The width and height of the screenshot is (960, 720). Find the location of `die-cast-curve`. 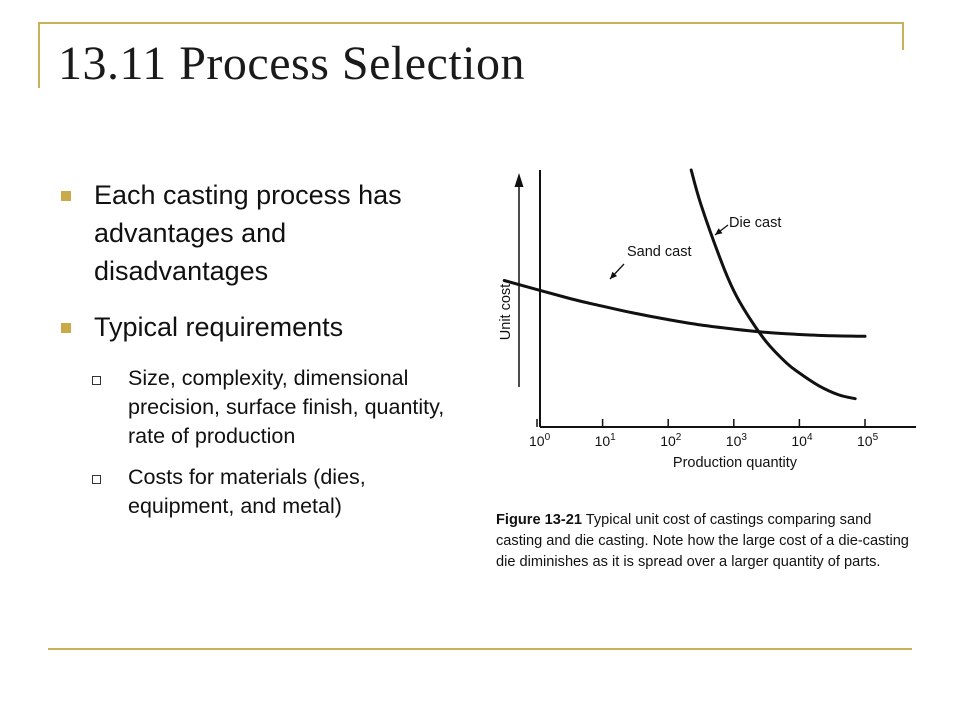

die-cast-curve is located at coordinates (773, 284).